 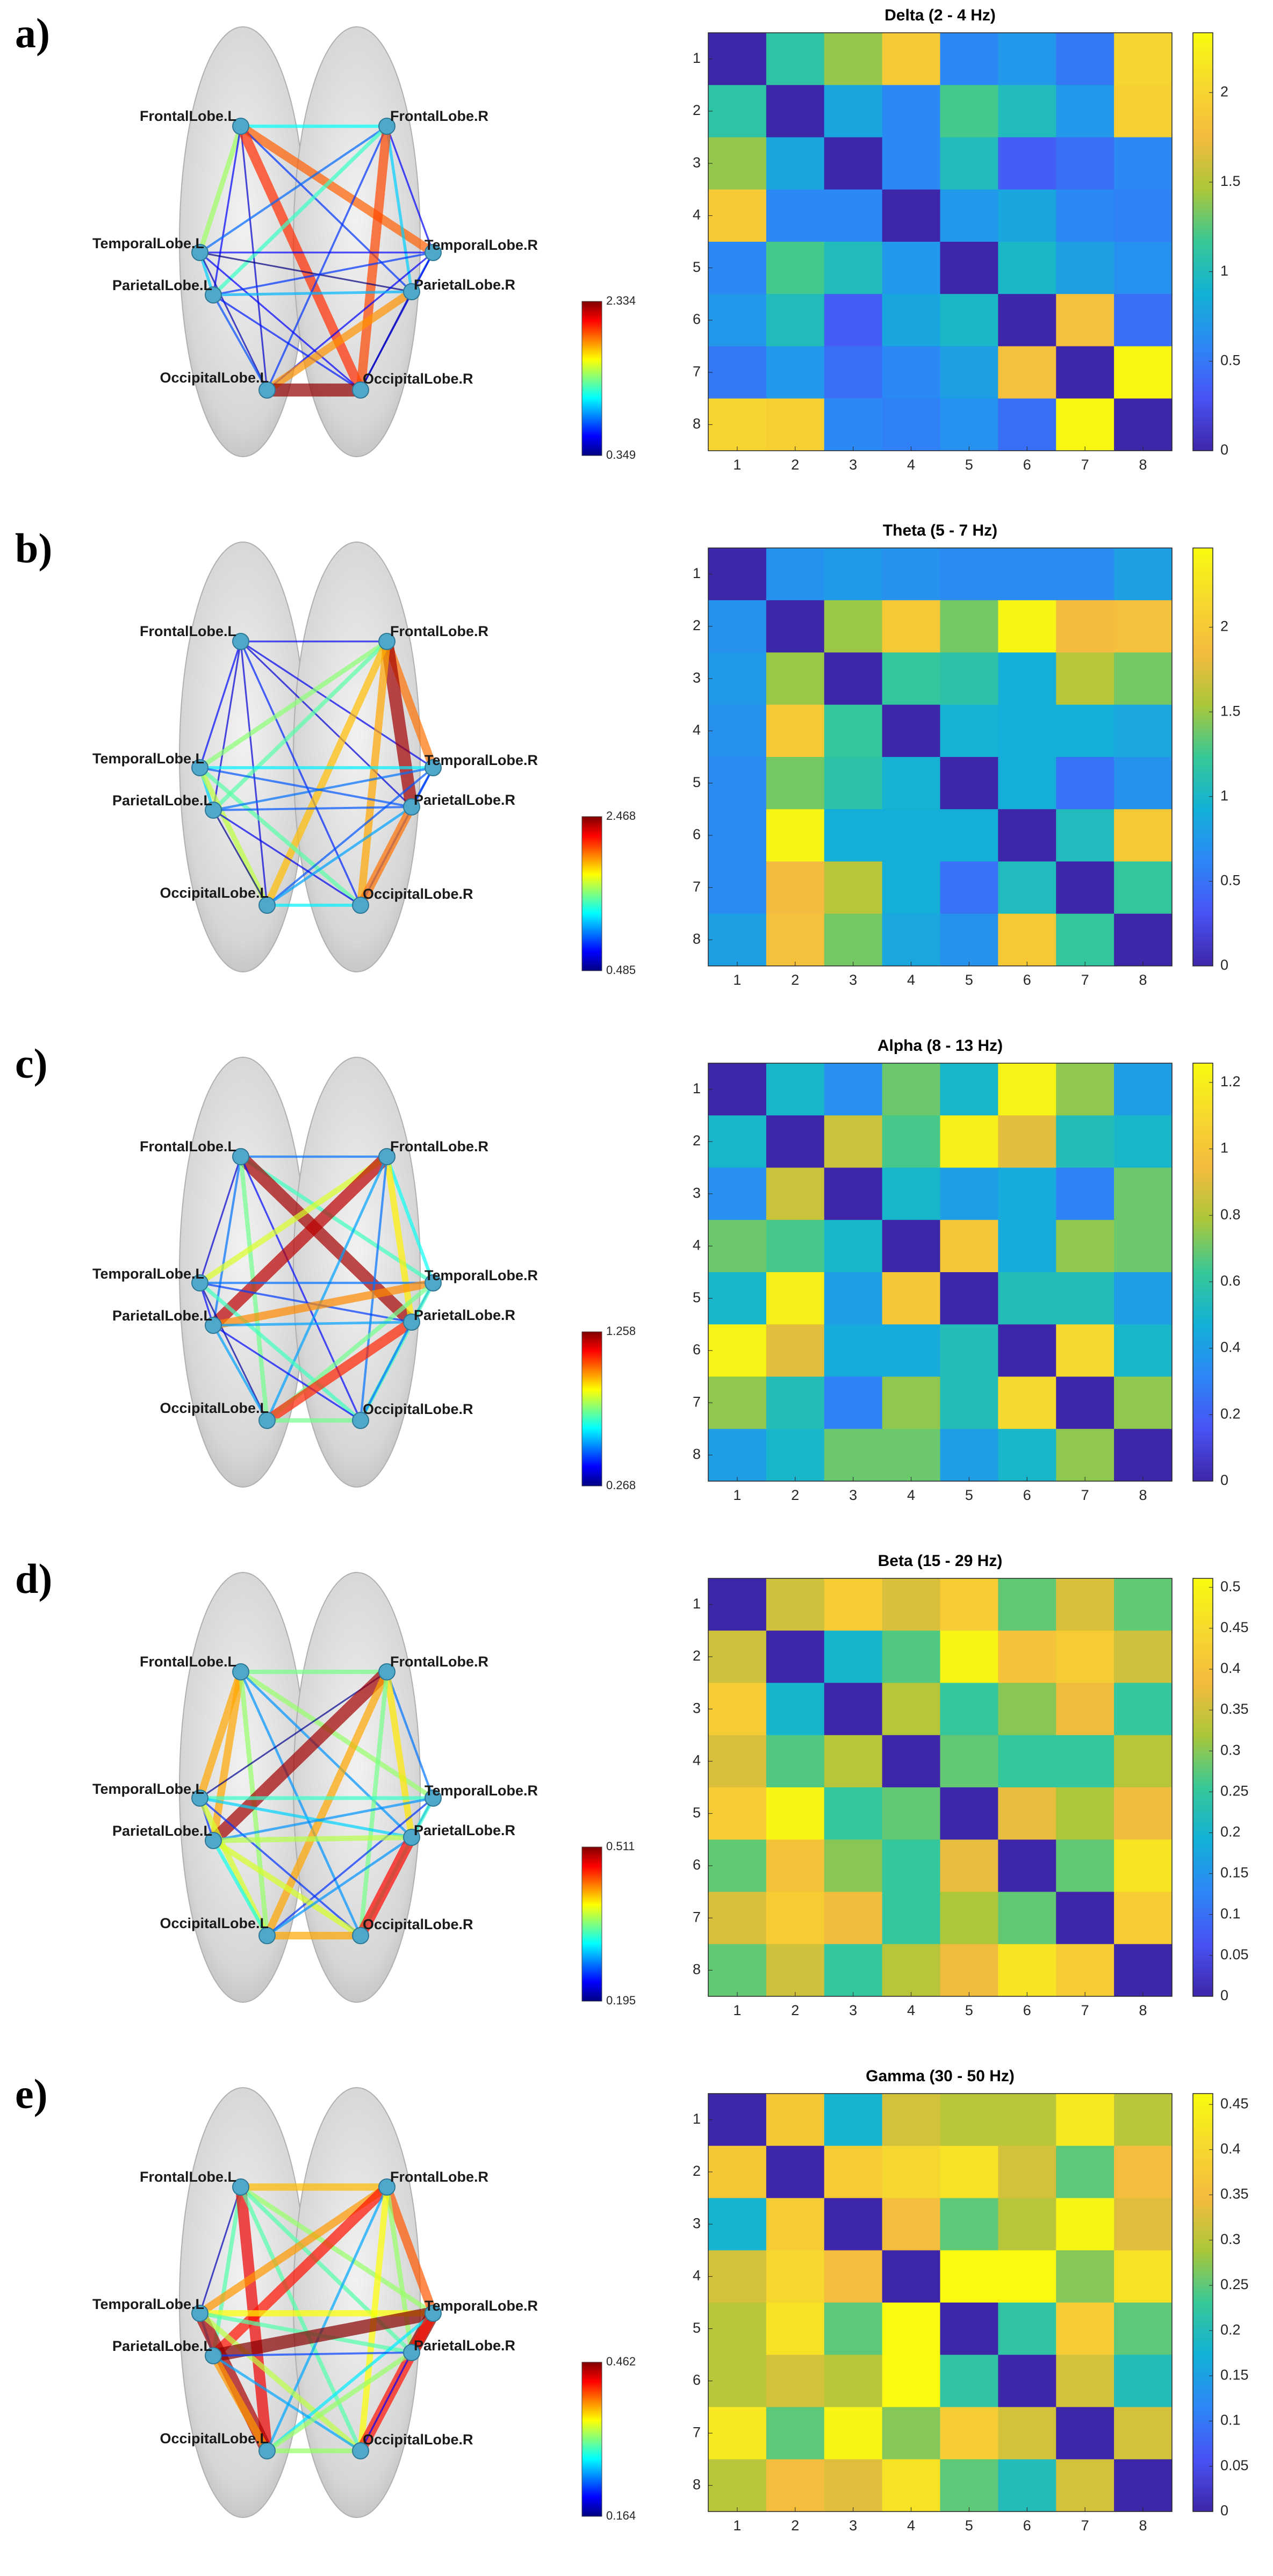 I want to click on colorbar-tick-label: 2, so click(x=1224, y=91).